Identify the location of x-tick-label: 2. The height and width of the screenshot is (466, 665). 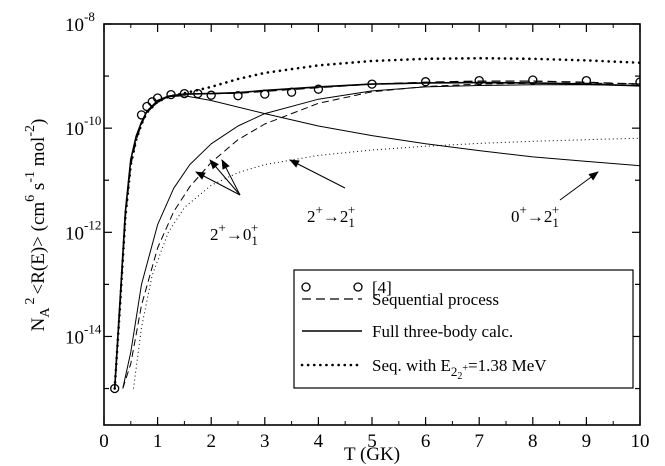
(211, 441).